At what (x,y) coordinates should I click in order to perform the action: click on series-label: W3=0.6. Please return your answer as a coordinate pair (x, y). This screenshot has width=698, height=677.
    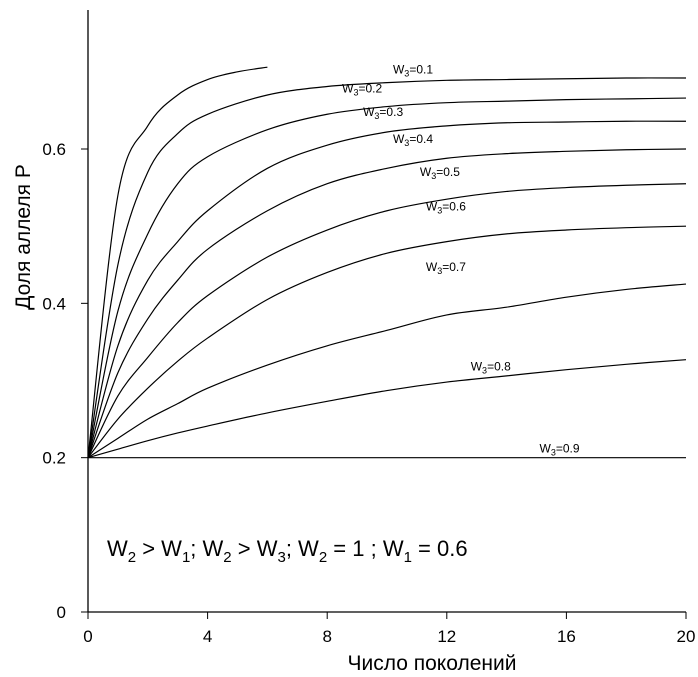
    Looking at the image, I should click on (446, 208).